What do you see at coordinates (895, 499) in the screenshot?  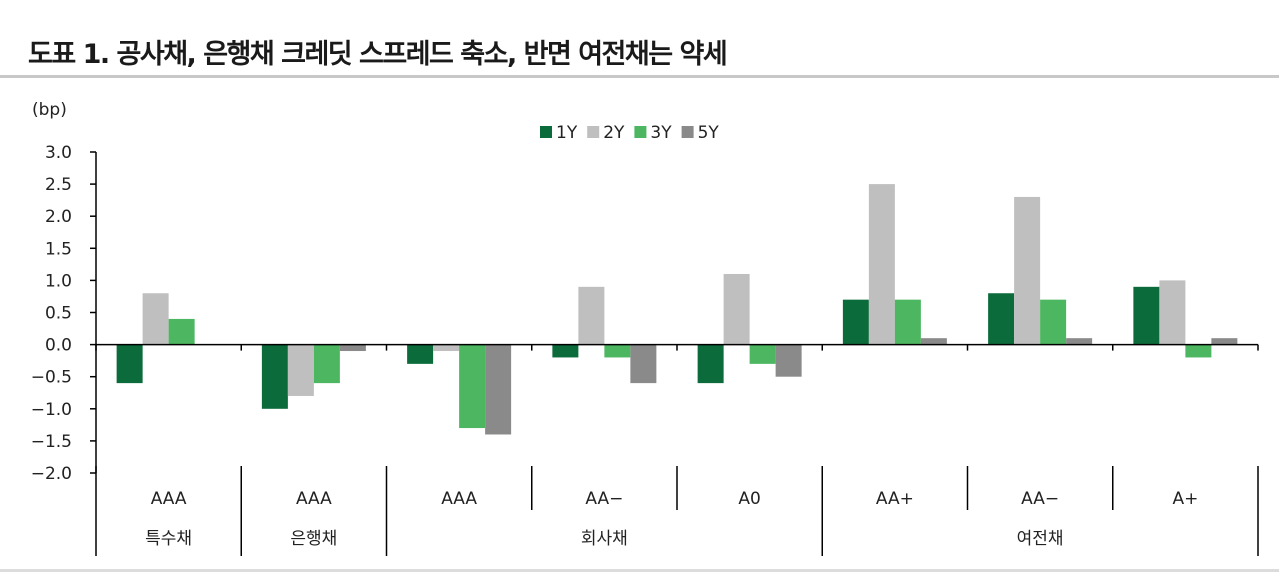 I see `x-category-label: AA+` at bounding box center [895, 499].